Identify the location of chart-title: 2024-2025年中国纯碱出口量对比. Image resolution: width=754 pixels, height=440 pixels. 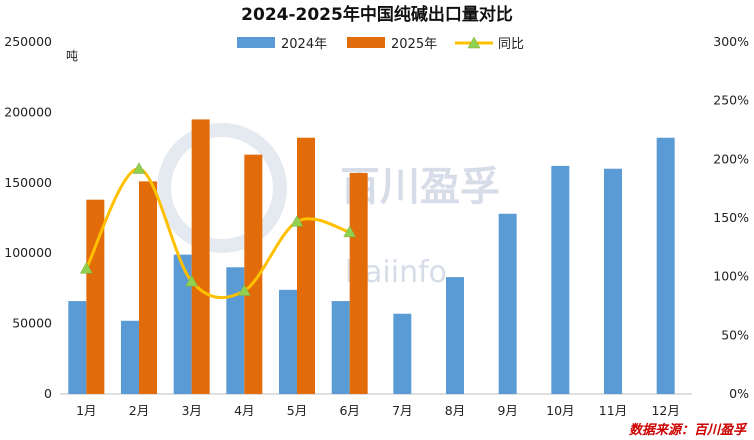
(377, 14).